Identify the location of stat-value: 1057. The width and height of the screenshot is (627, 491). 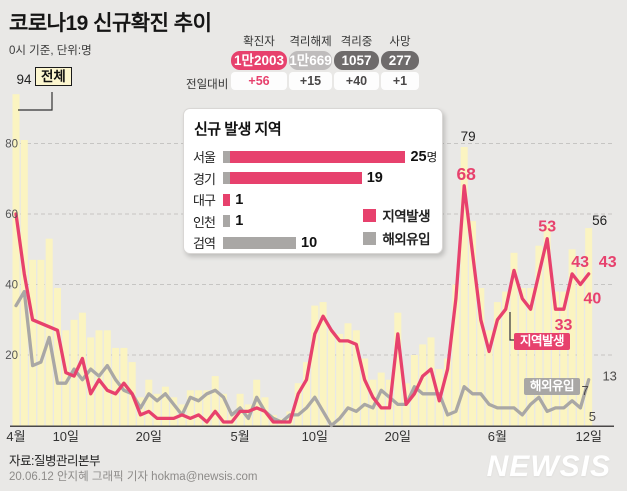
(356, 60).